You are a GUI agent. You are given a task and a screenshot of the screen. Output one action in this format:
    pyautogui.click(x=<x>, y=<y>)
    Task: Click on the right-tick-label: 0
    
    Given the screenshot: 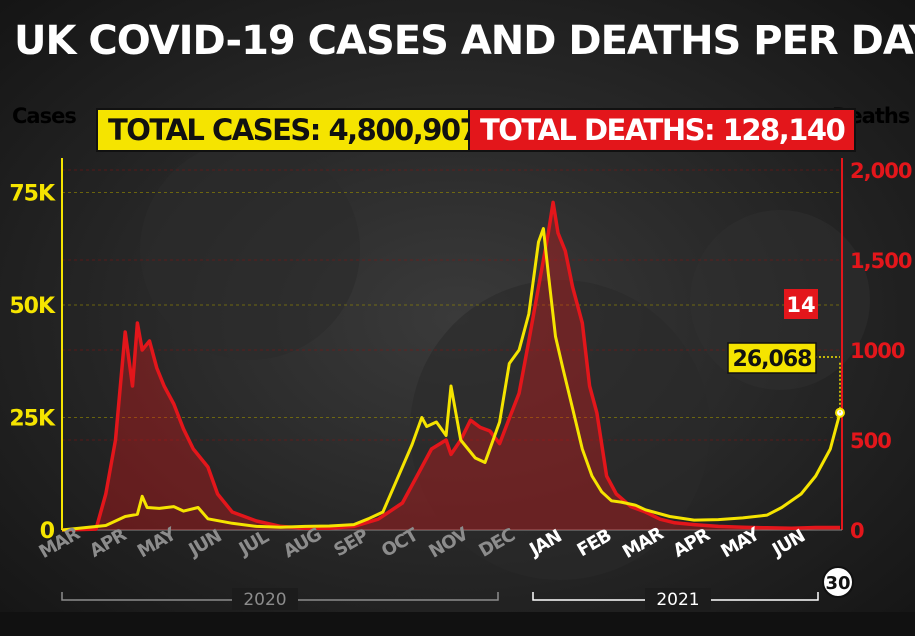 What is the action you would take?
    pyautogui.click(x=857, y=531)
    